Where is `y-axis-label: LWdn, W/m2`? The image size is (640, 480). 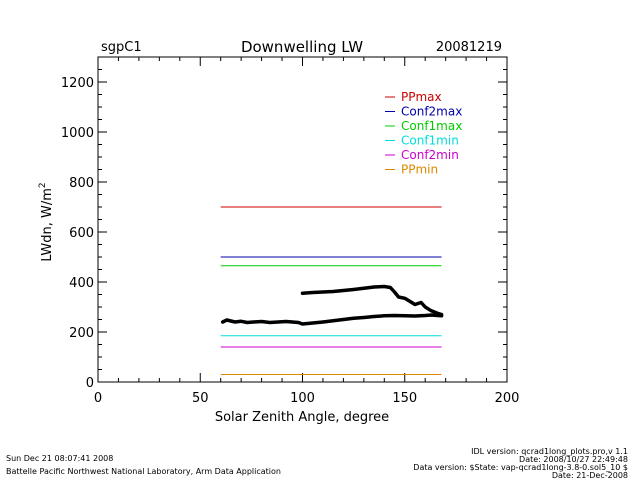 y-axis-label: LWdn, W/m2 is located at coordinates (46, 221).